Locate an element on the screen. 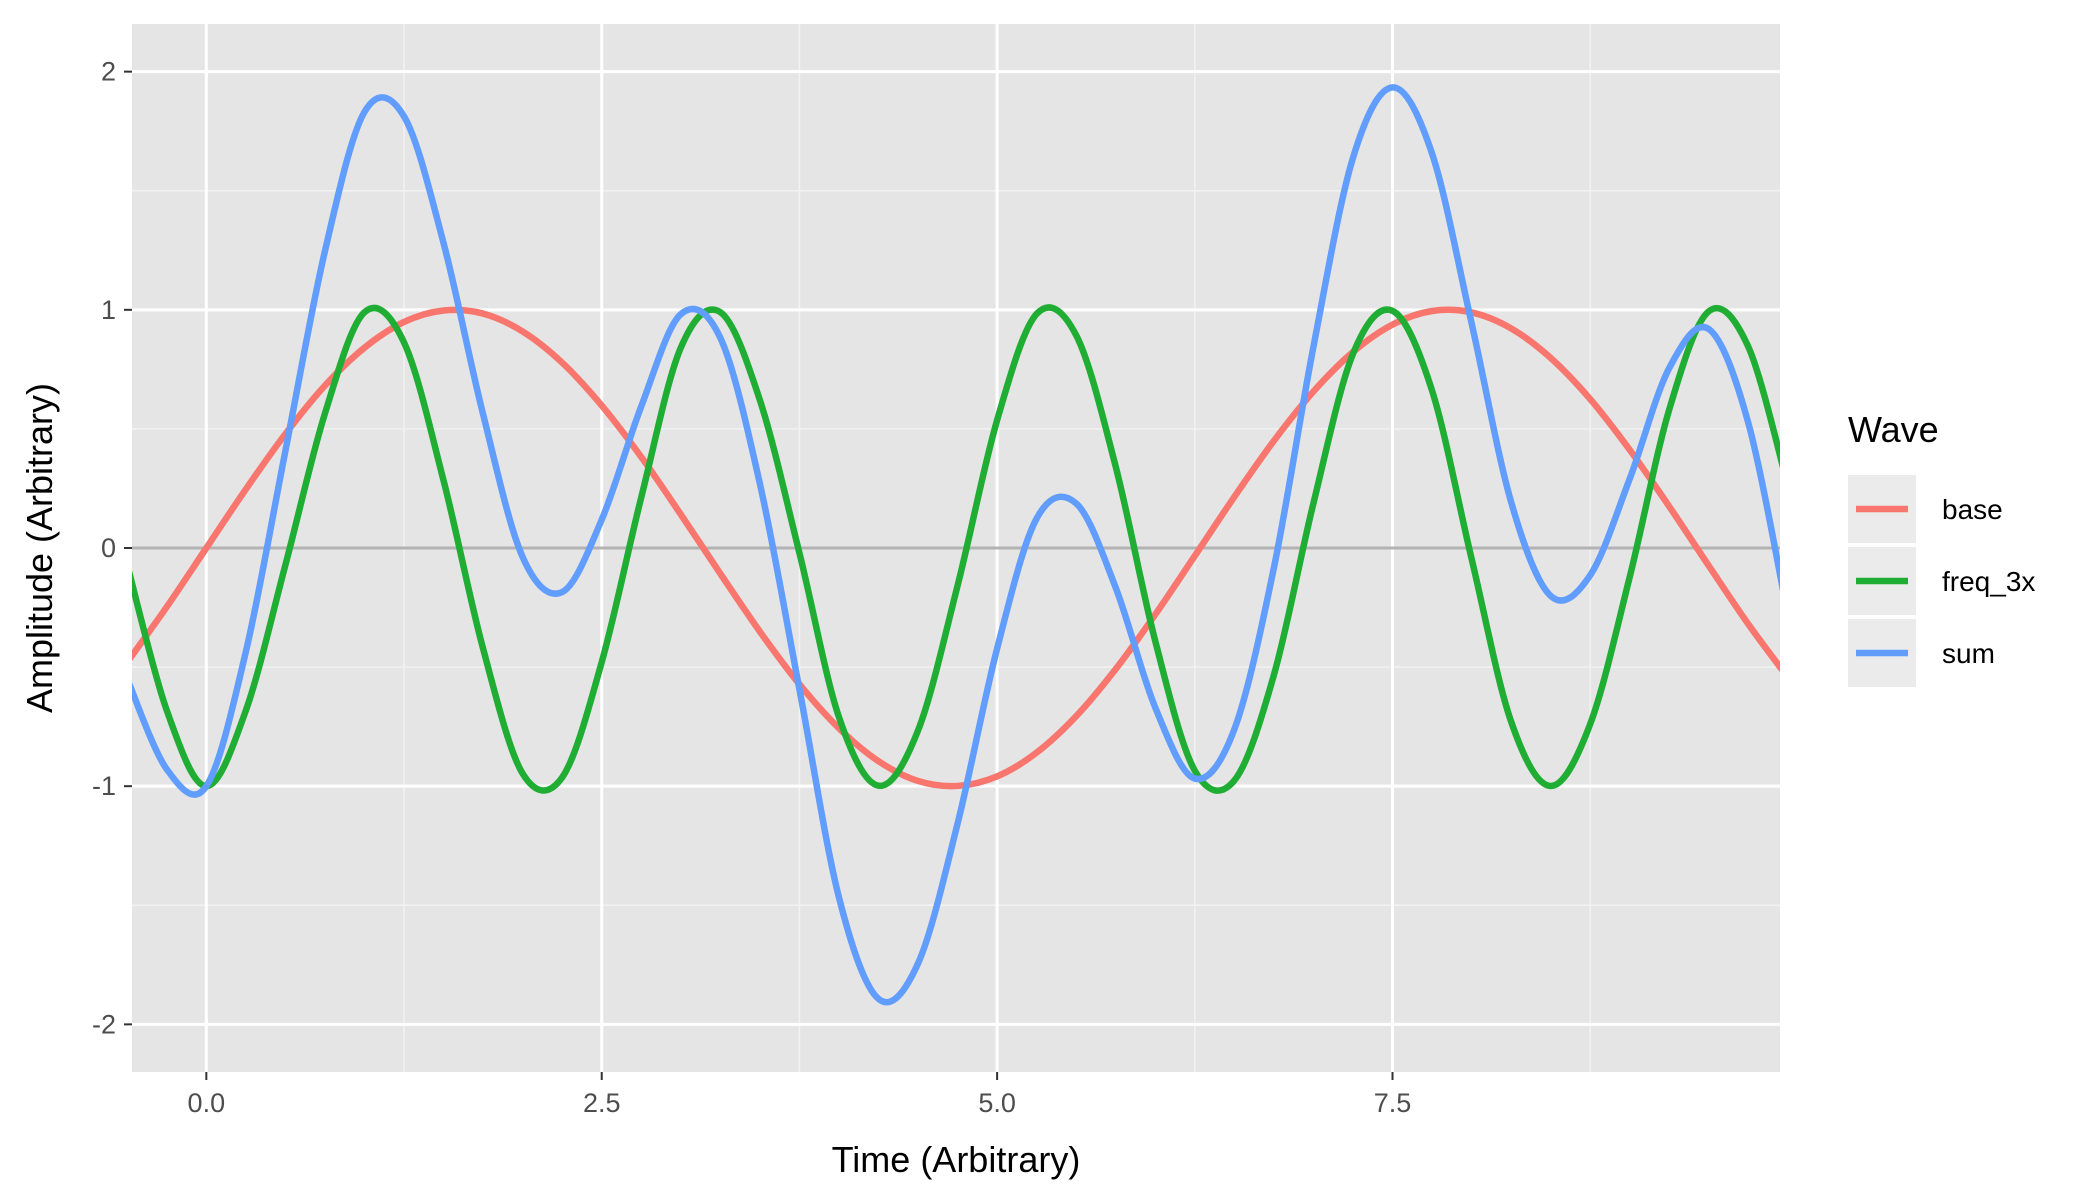 Image resolution: width=2100 pixels, height=1200 pixels. x-axis: 0.0 2.5 5.0 7.5 is located at coordinates (800, 1095).